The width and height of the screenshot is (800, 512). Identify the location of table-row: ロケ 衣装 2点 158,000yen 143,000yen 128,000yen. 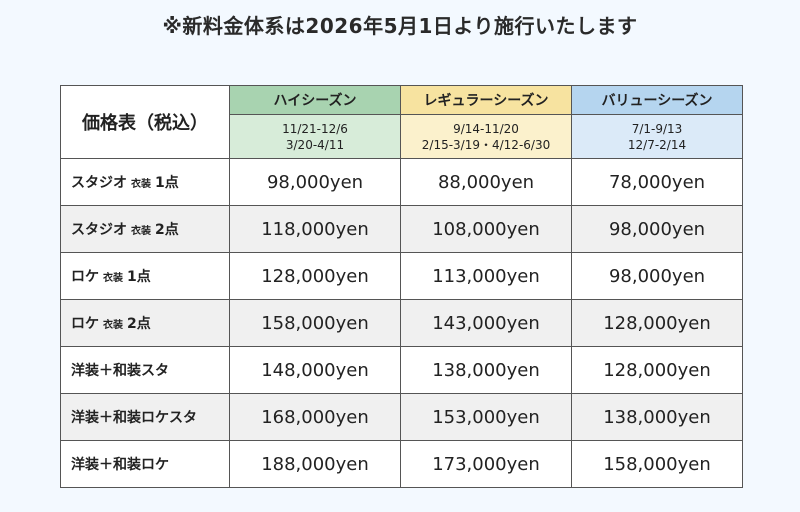
(401, 323).